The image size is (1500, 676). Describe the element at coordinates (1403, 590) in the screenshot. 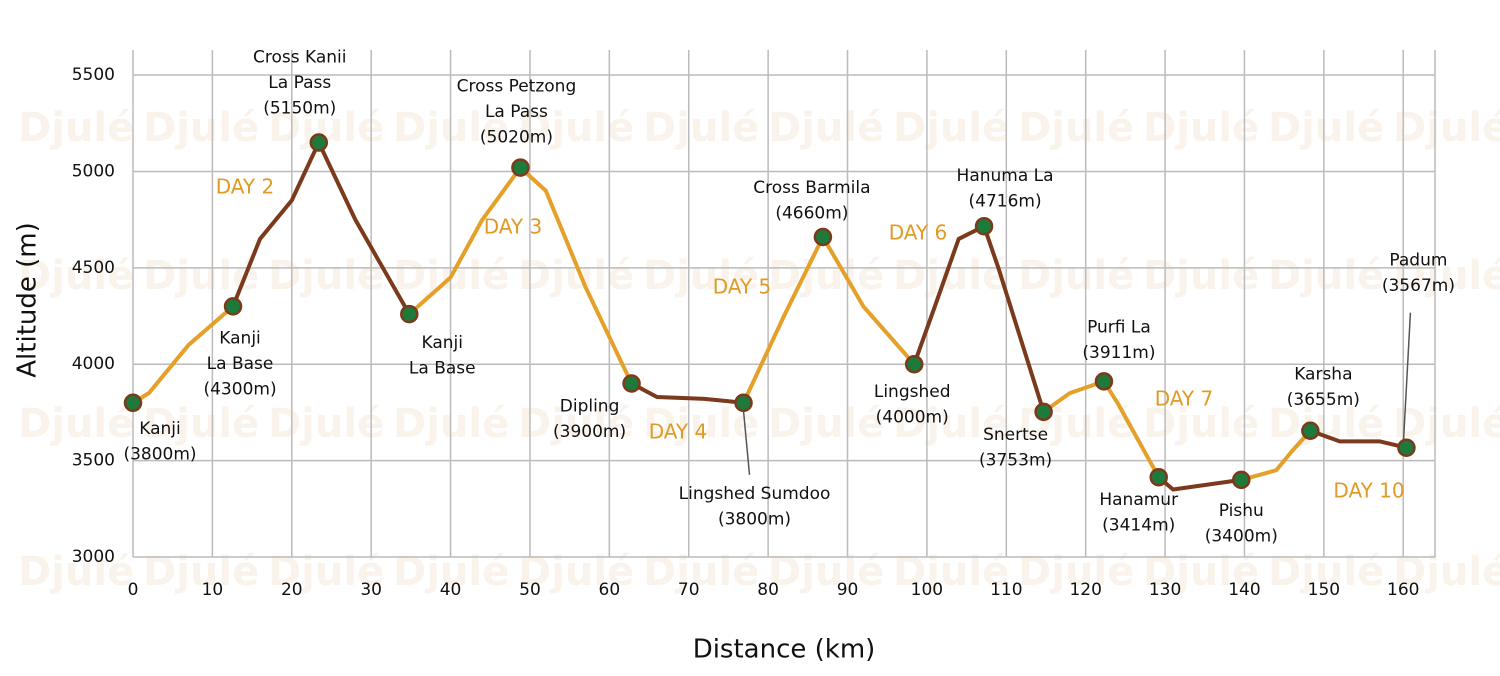

I see `x-tick-label: 160` at that location.